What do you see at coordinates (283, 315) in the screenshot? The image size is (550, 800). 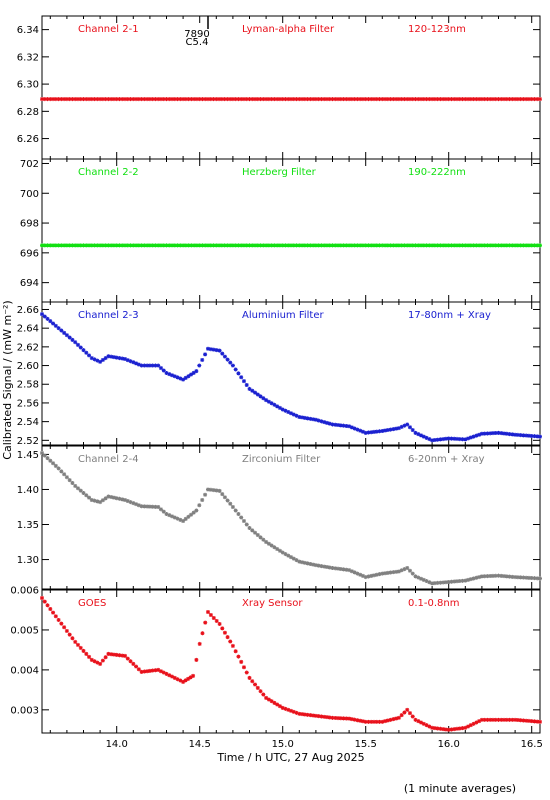 I see `filter-label: Aluminium Filter` at bounding box center [283, 315].